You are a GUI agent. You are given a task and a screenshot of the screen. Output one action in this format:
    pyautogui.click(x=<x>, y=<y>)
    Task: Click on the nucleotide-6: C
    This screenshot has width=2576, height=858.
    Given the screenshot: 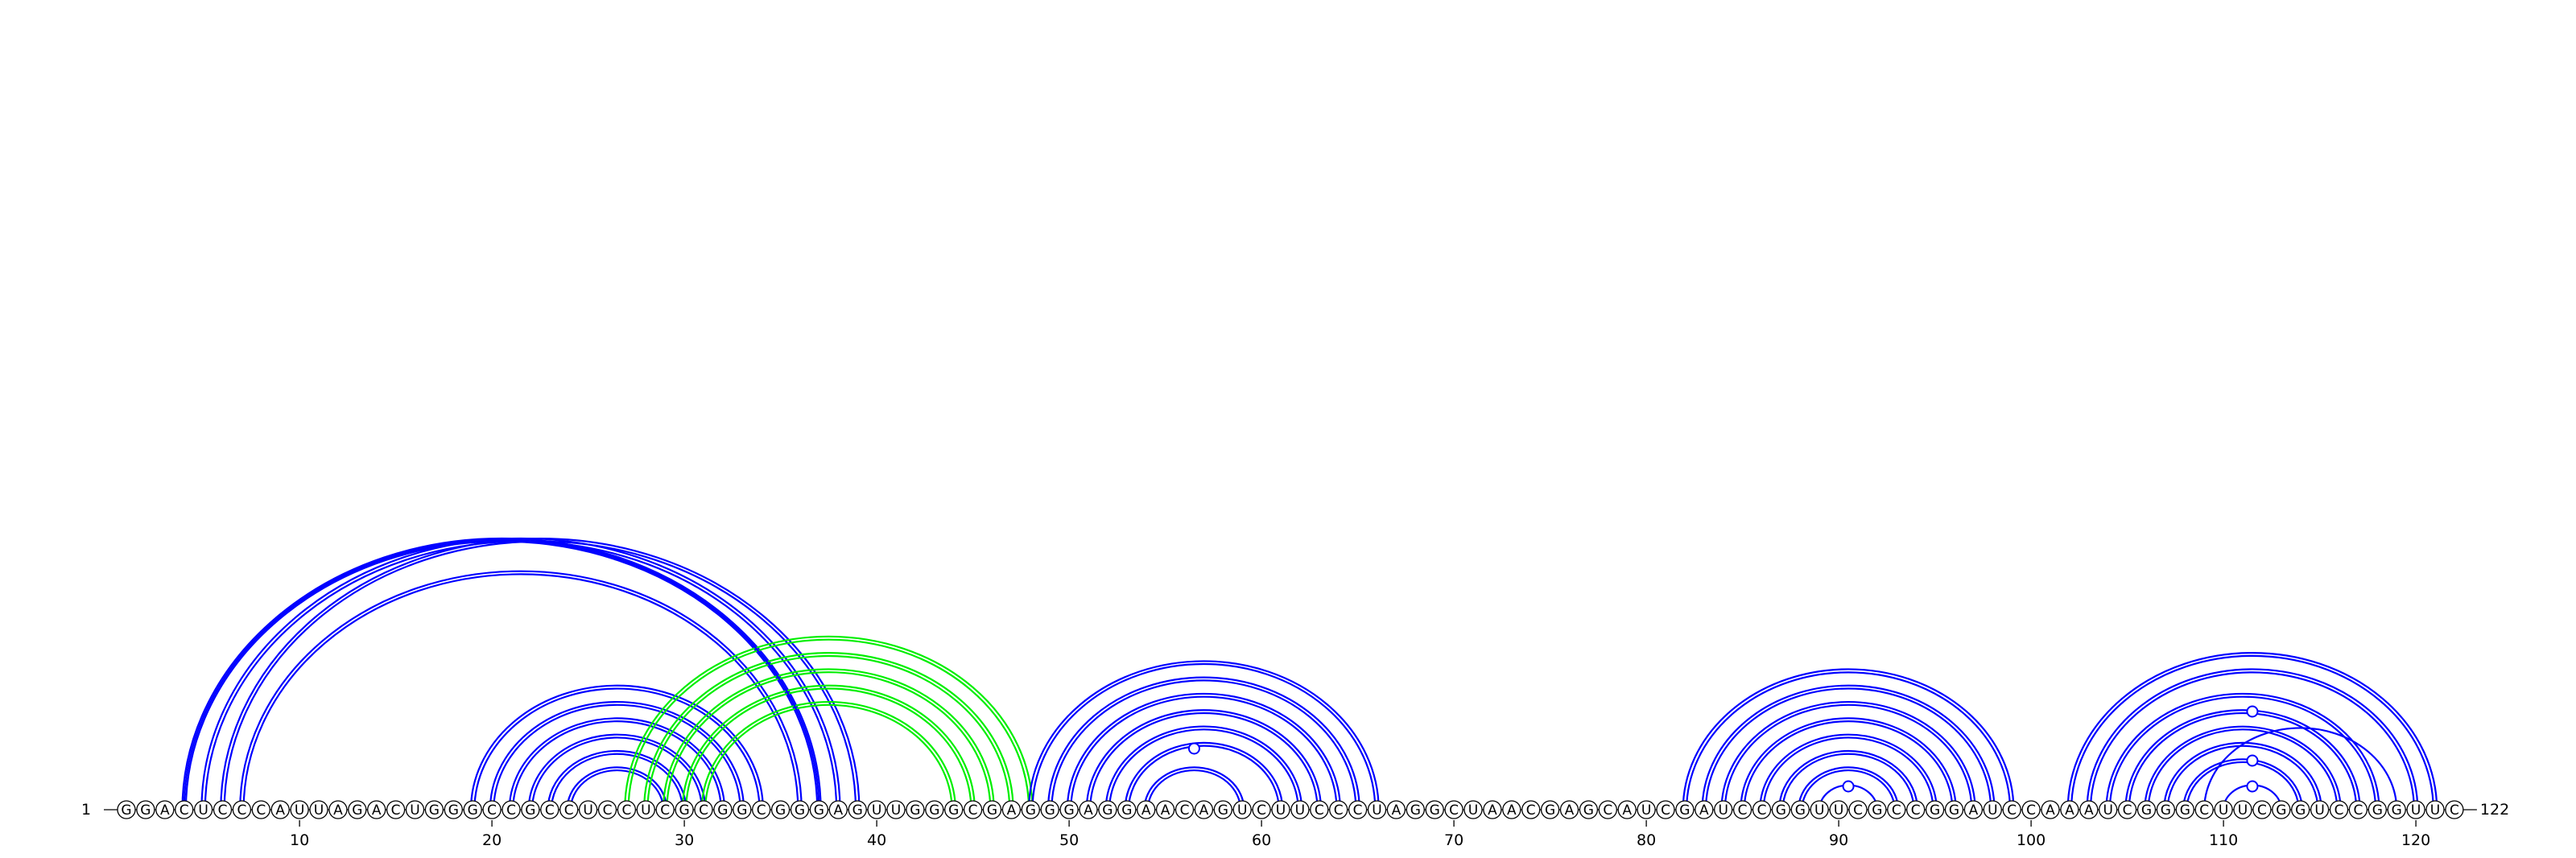 What is the action you would take?
    pyautogui.click(x=223, y=809)
    